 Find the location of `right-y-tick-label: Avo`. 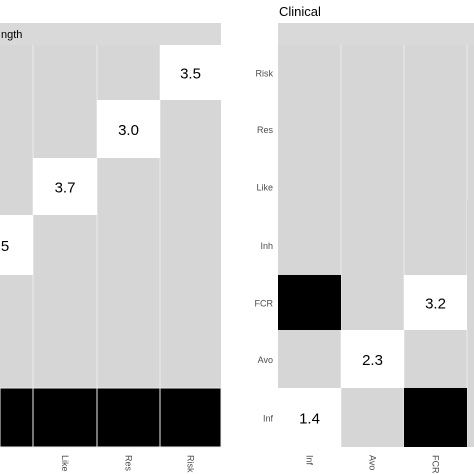

right-y-tick-label: Avo is located at coordinates (265, 360).